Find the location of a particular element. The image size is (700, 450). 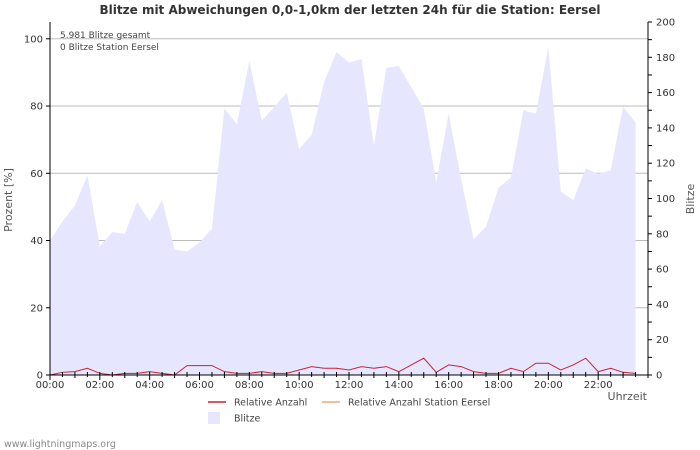

x-tick-label: 06:00 is located at coordinates (199, 385).